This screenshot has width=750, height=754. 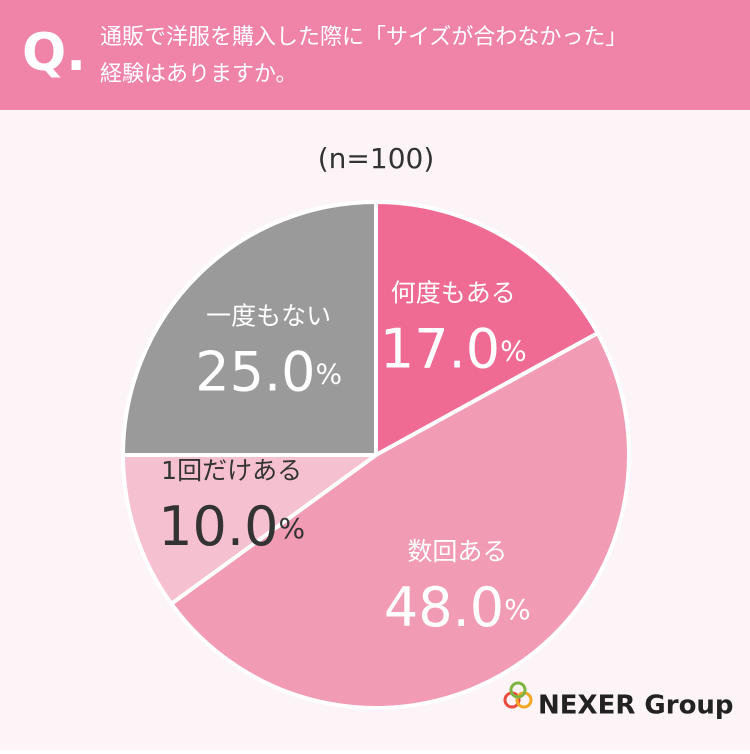 I want to click on slice-category: 1回だけある, so click(x=231, y=470).